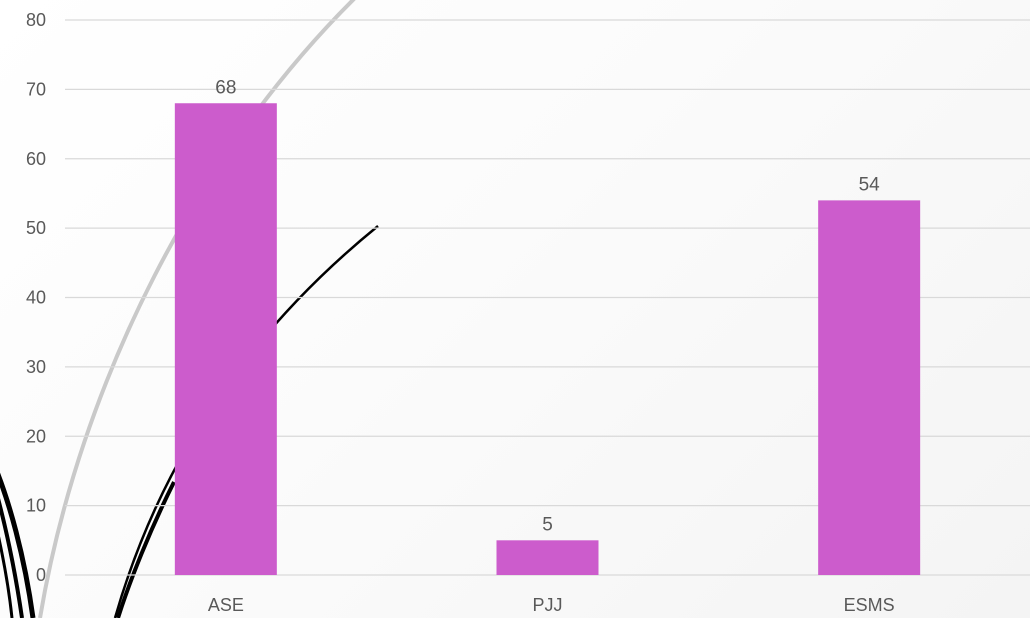 Image resolution: width=1030 pixels, height=618 pixels. I want to click on x-axis-category-labels: ASE PJJ ESMS, so click(551, 605).